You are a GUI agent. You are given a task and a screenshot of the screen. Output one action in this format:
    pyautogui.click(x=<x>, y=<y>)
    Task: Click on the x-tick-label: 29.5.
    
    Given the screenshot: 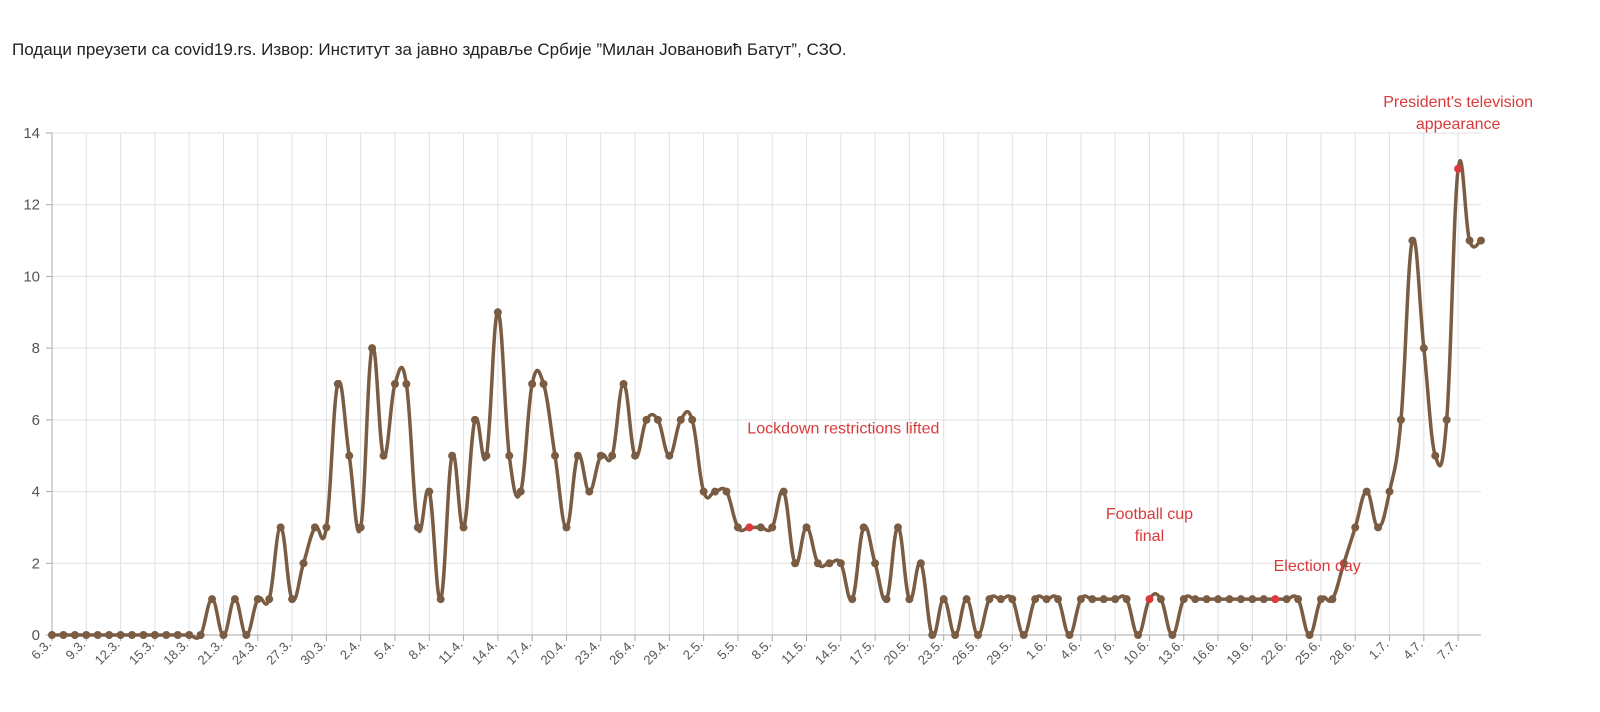 What is the action you would take?
    pyautogui.click(x=998, y=652)
    